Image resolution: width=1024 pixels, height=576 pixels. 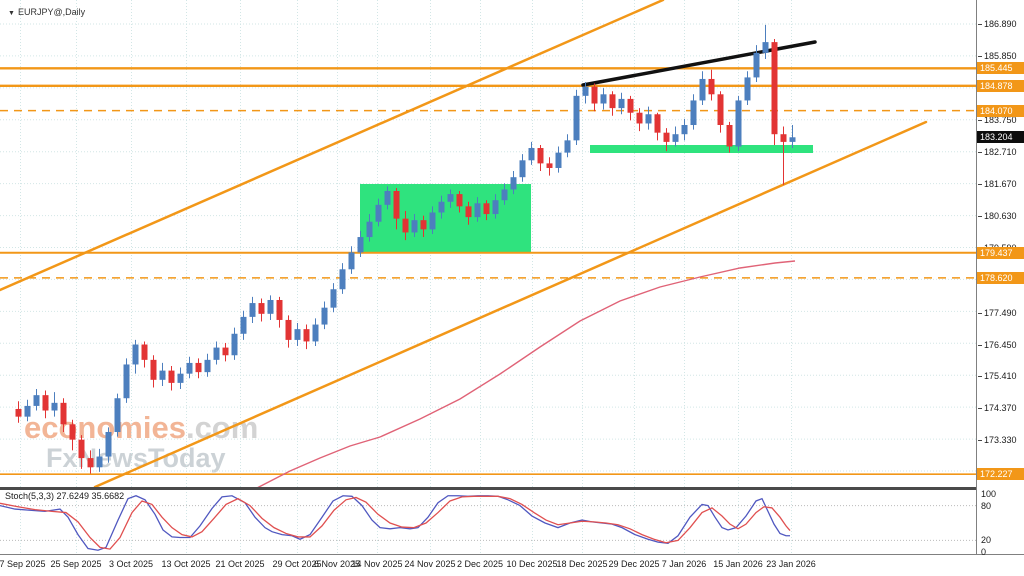 What do you see at coordinates (791, 564) in the screenshot?
I see `date-tick-label: 23 Jan 2026` at bounding box center [791, 564].